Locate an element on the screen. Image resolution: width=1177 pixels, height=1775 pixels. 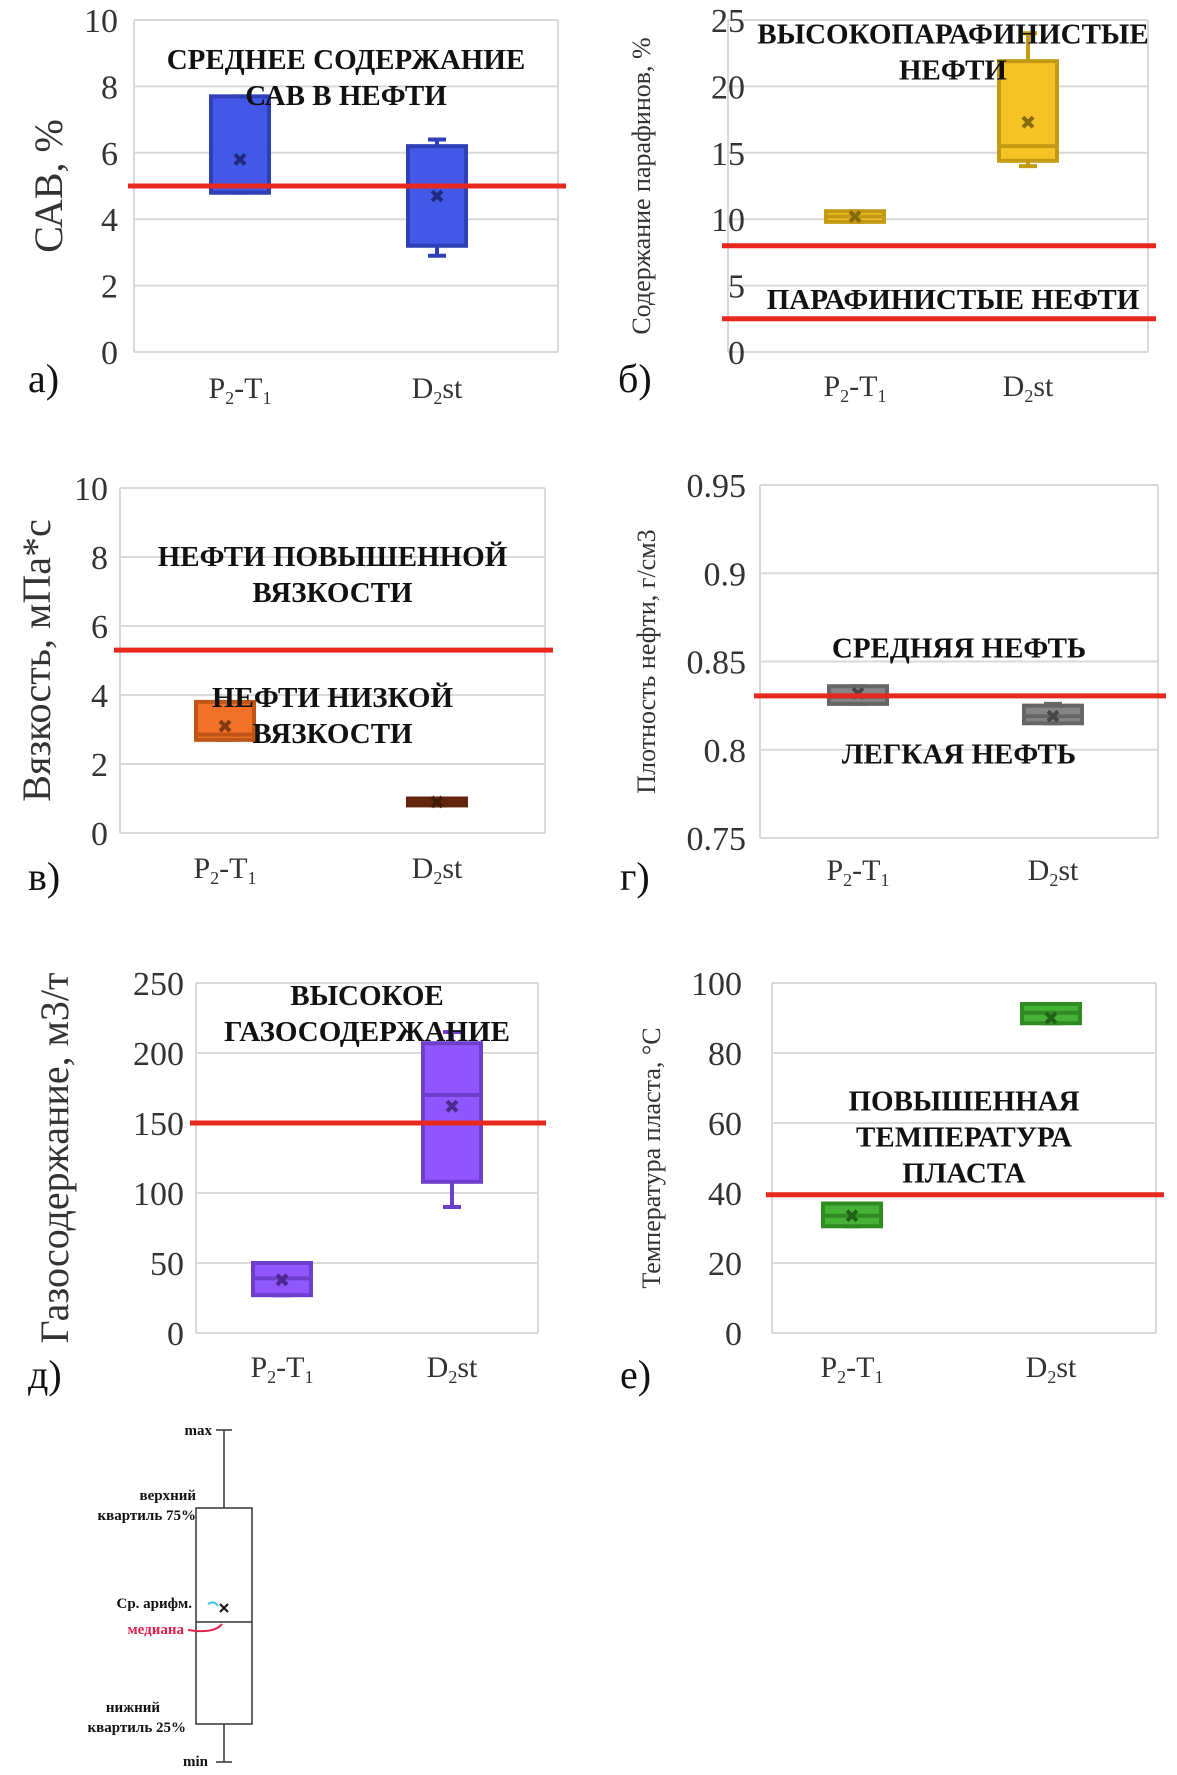
annotation-text: ПАРАФИНИСТЫЕ НЕФТИ is located at coordinates (953, 300).